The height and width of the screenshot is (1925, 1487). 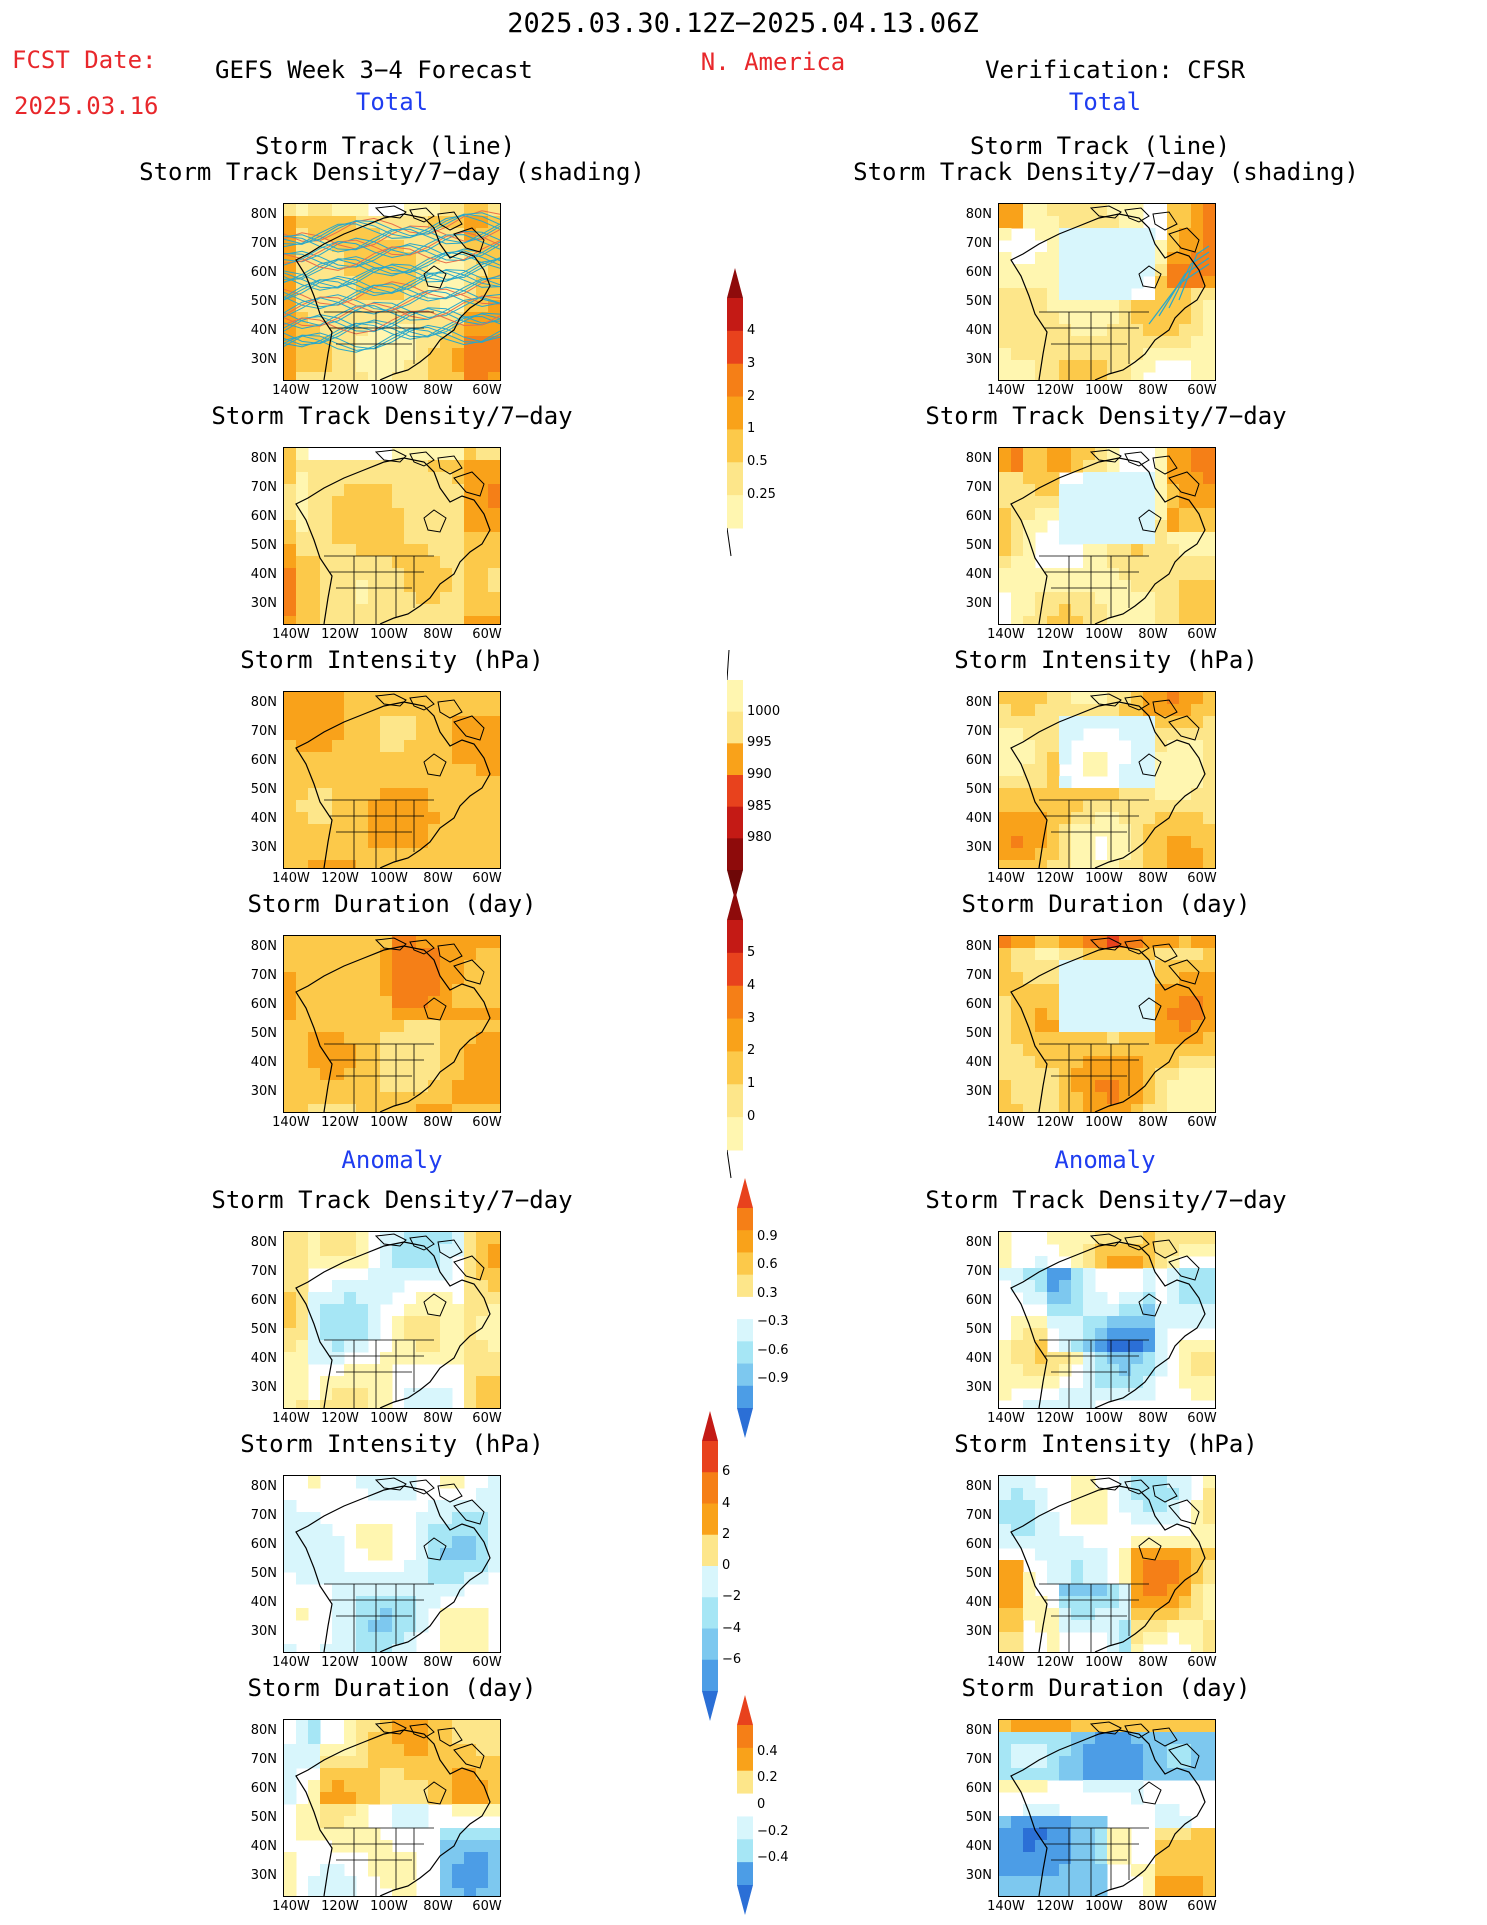 I want to click on lon-label: 60W, so click(x=1202, y=878).